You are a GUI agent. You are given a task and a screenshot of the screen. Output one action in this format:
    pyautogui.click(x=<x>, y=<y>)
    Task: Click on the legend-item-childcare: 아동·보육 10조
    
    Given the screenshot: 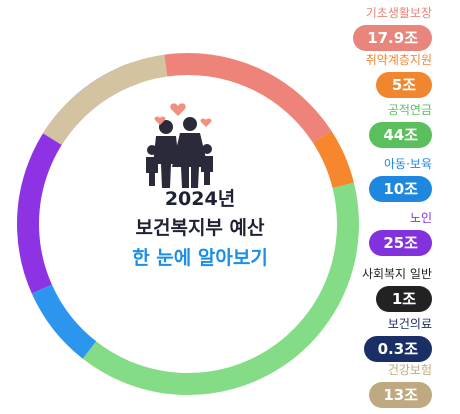 What is the action you would take?
    pyautogui.click(x=400, y=179)
    